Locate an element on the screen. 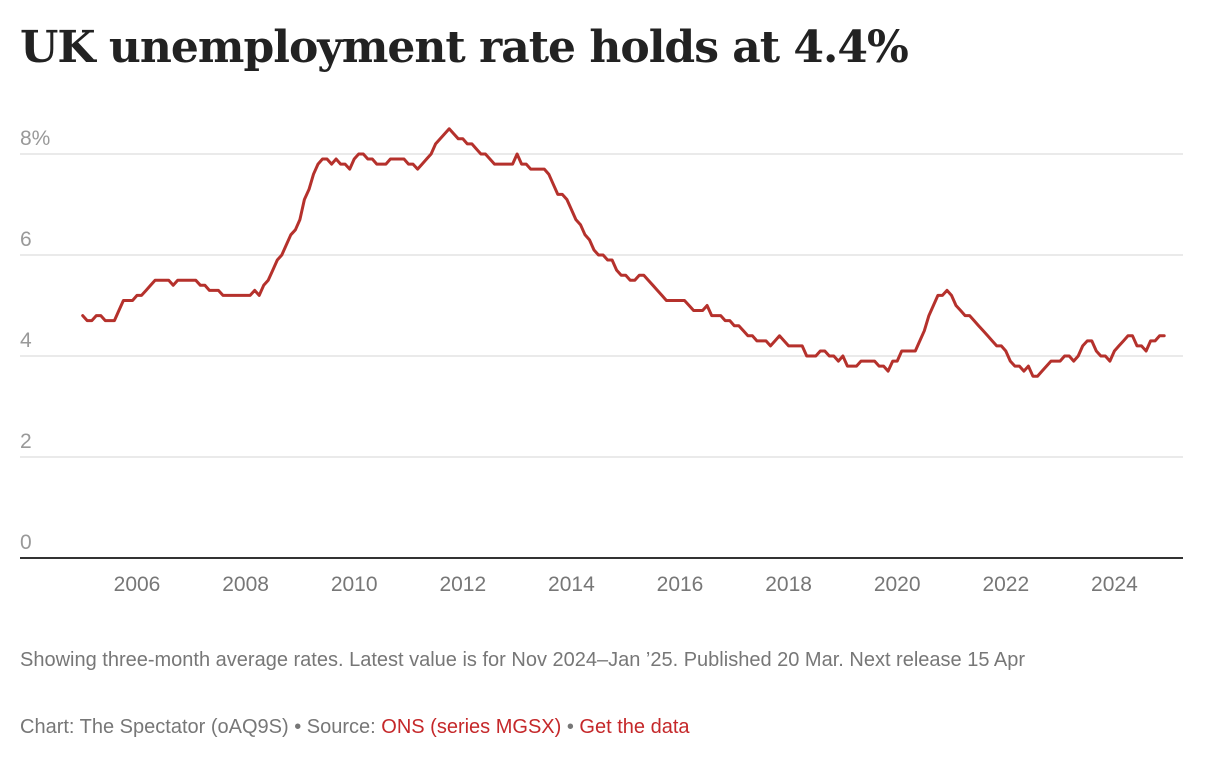 The width and height of the screenshot is (1206, 780). x-tick-label: 2016 is located at coordinates (680, 584).